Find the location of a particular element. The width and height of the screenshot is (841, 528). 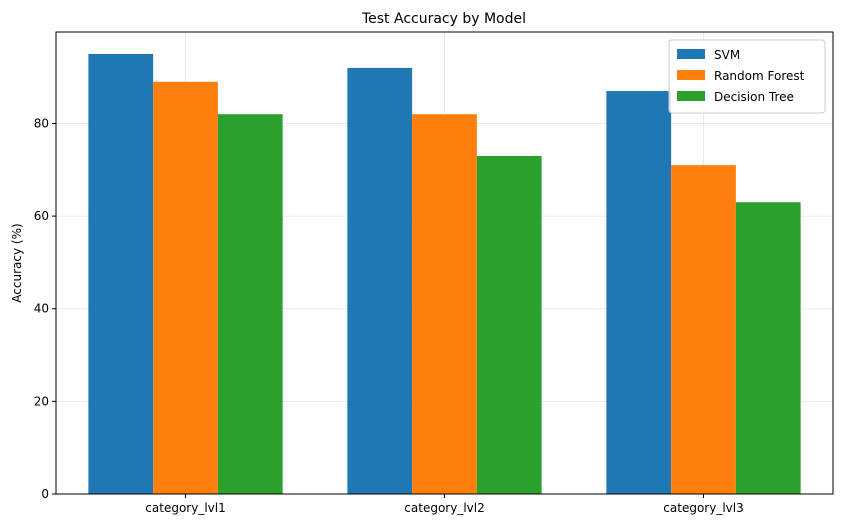

legend: SVM Random Forest Decision Tree is located at coordinates (747, 76).